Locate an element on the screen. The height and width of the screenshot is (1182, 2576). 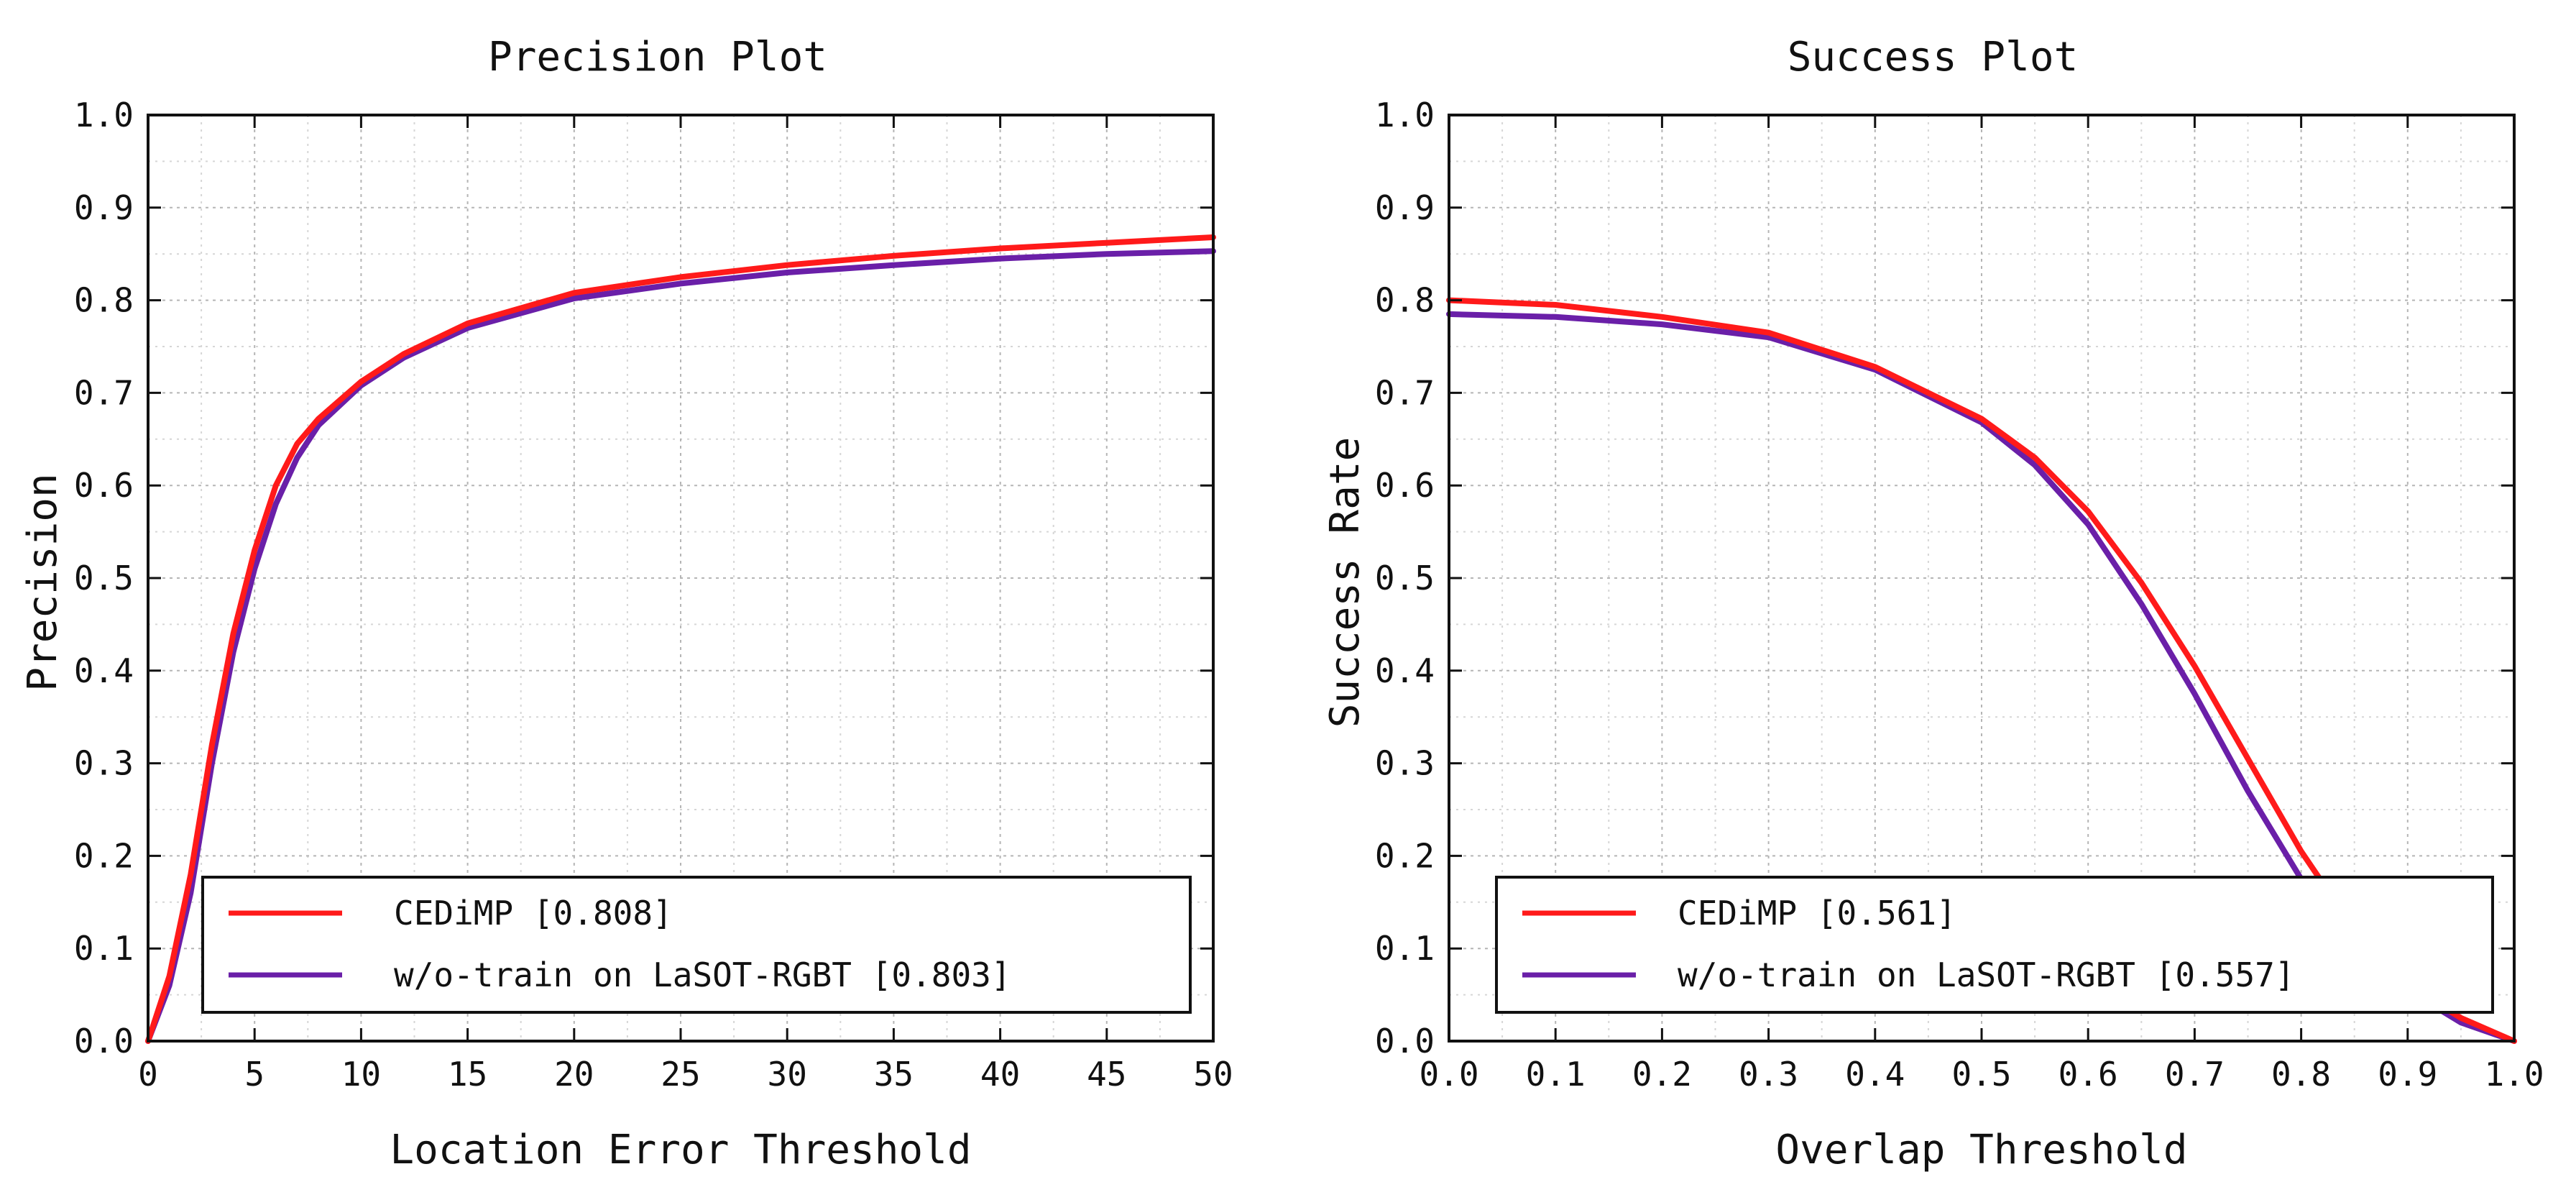
precision-y-tick-label: 0.5 is located at coordinates (104, 578).